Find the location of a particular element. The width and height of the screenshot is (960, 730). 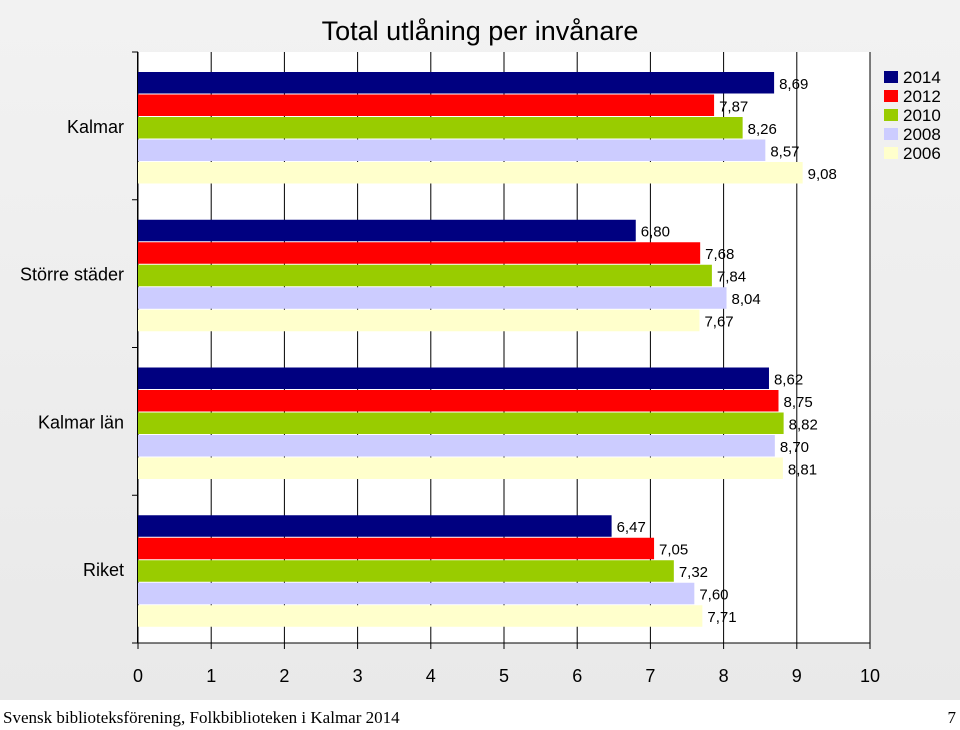

data-label: 8,81 is located at coordinates (802, 469).